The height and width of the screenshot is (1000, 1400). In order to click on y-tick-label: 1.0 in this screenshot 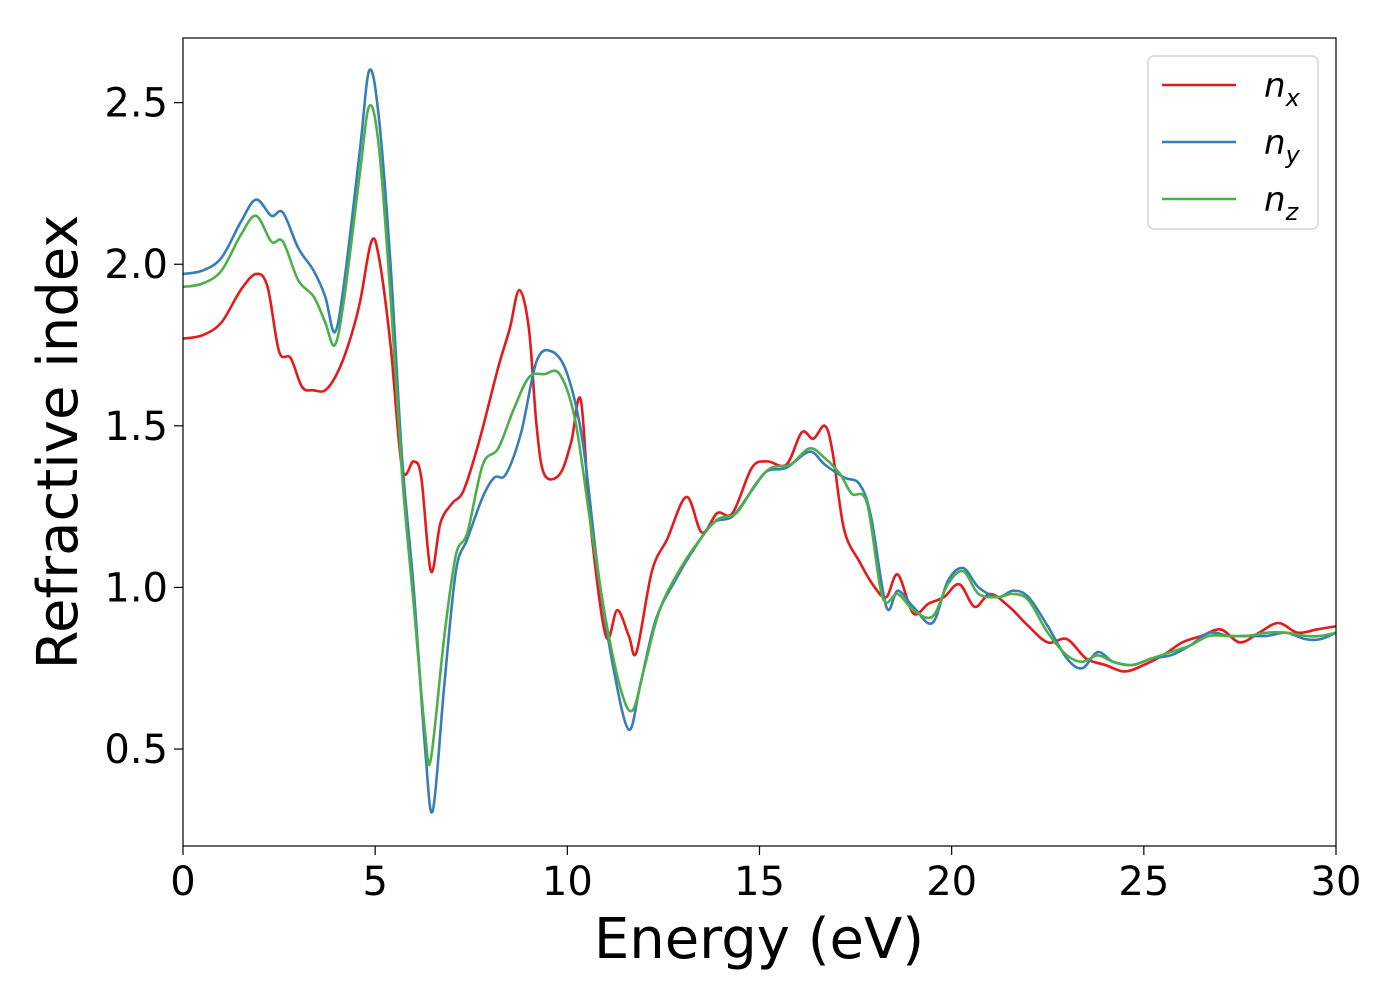, I will do `click(136, 588)`.